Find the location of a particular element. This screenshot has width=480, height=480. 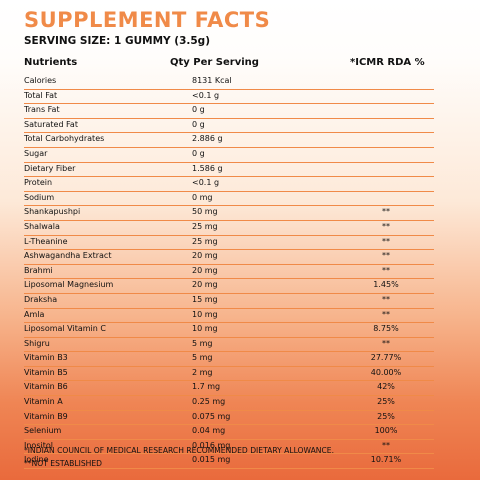

page-title: SUPPLEMENT FACTS is located at coordinates (147, 20).